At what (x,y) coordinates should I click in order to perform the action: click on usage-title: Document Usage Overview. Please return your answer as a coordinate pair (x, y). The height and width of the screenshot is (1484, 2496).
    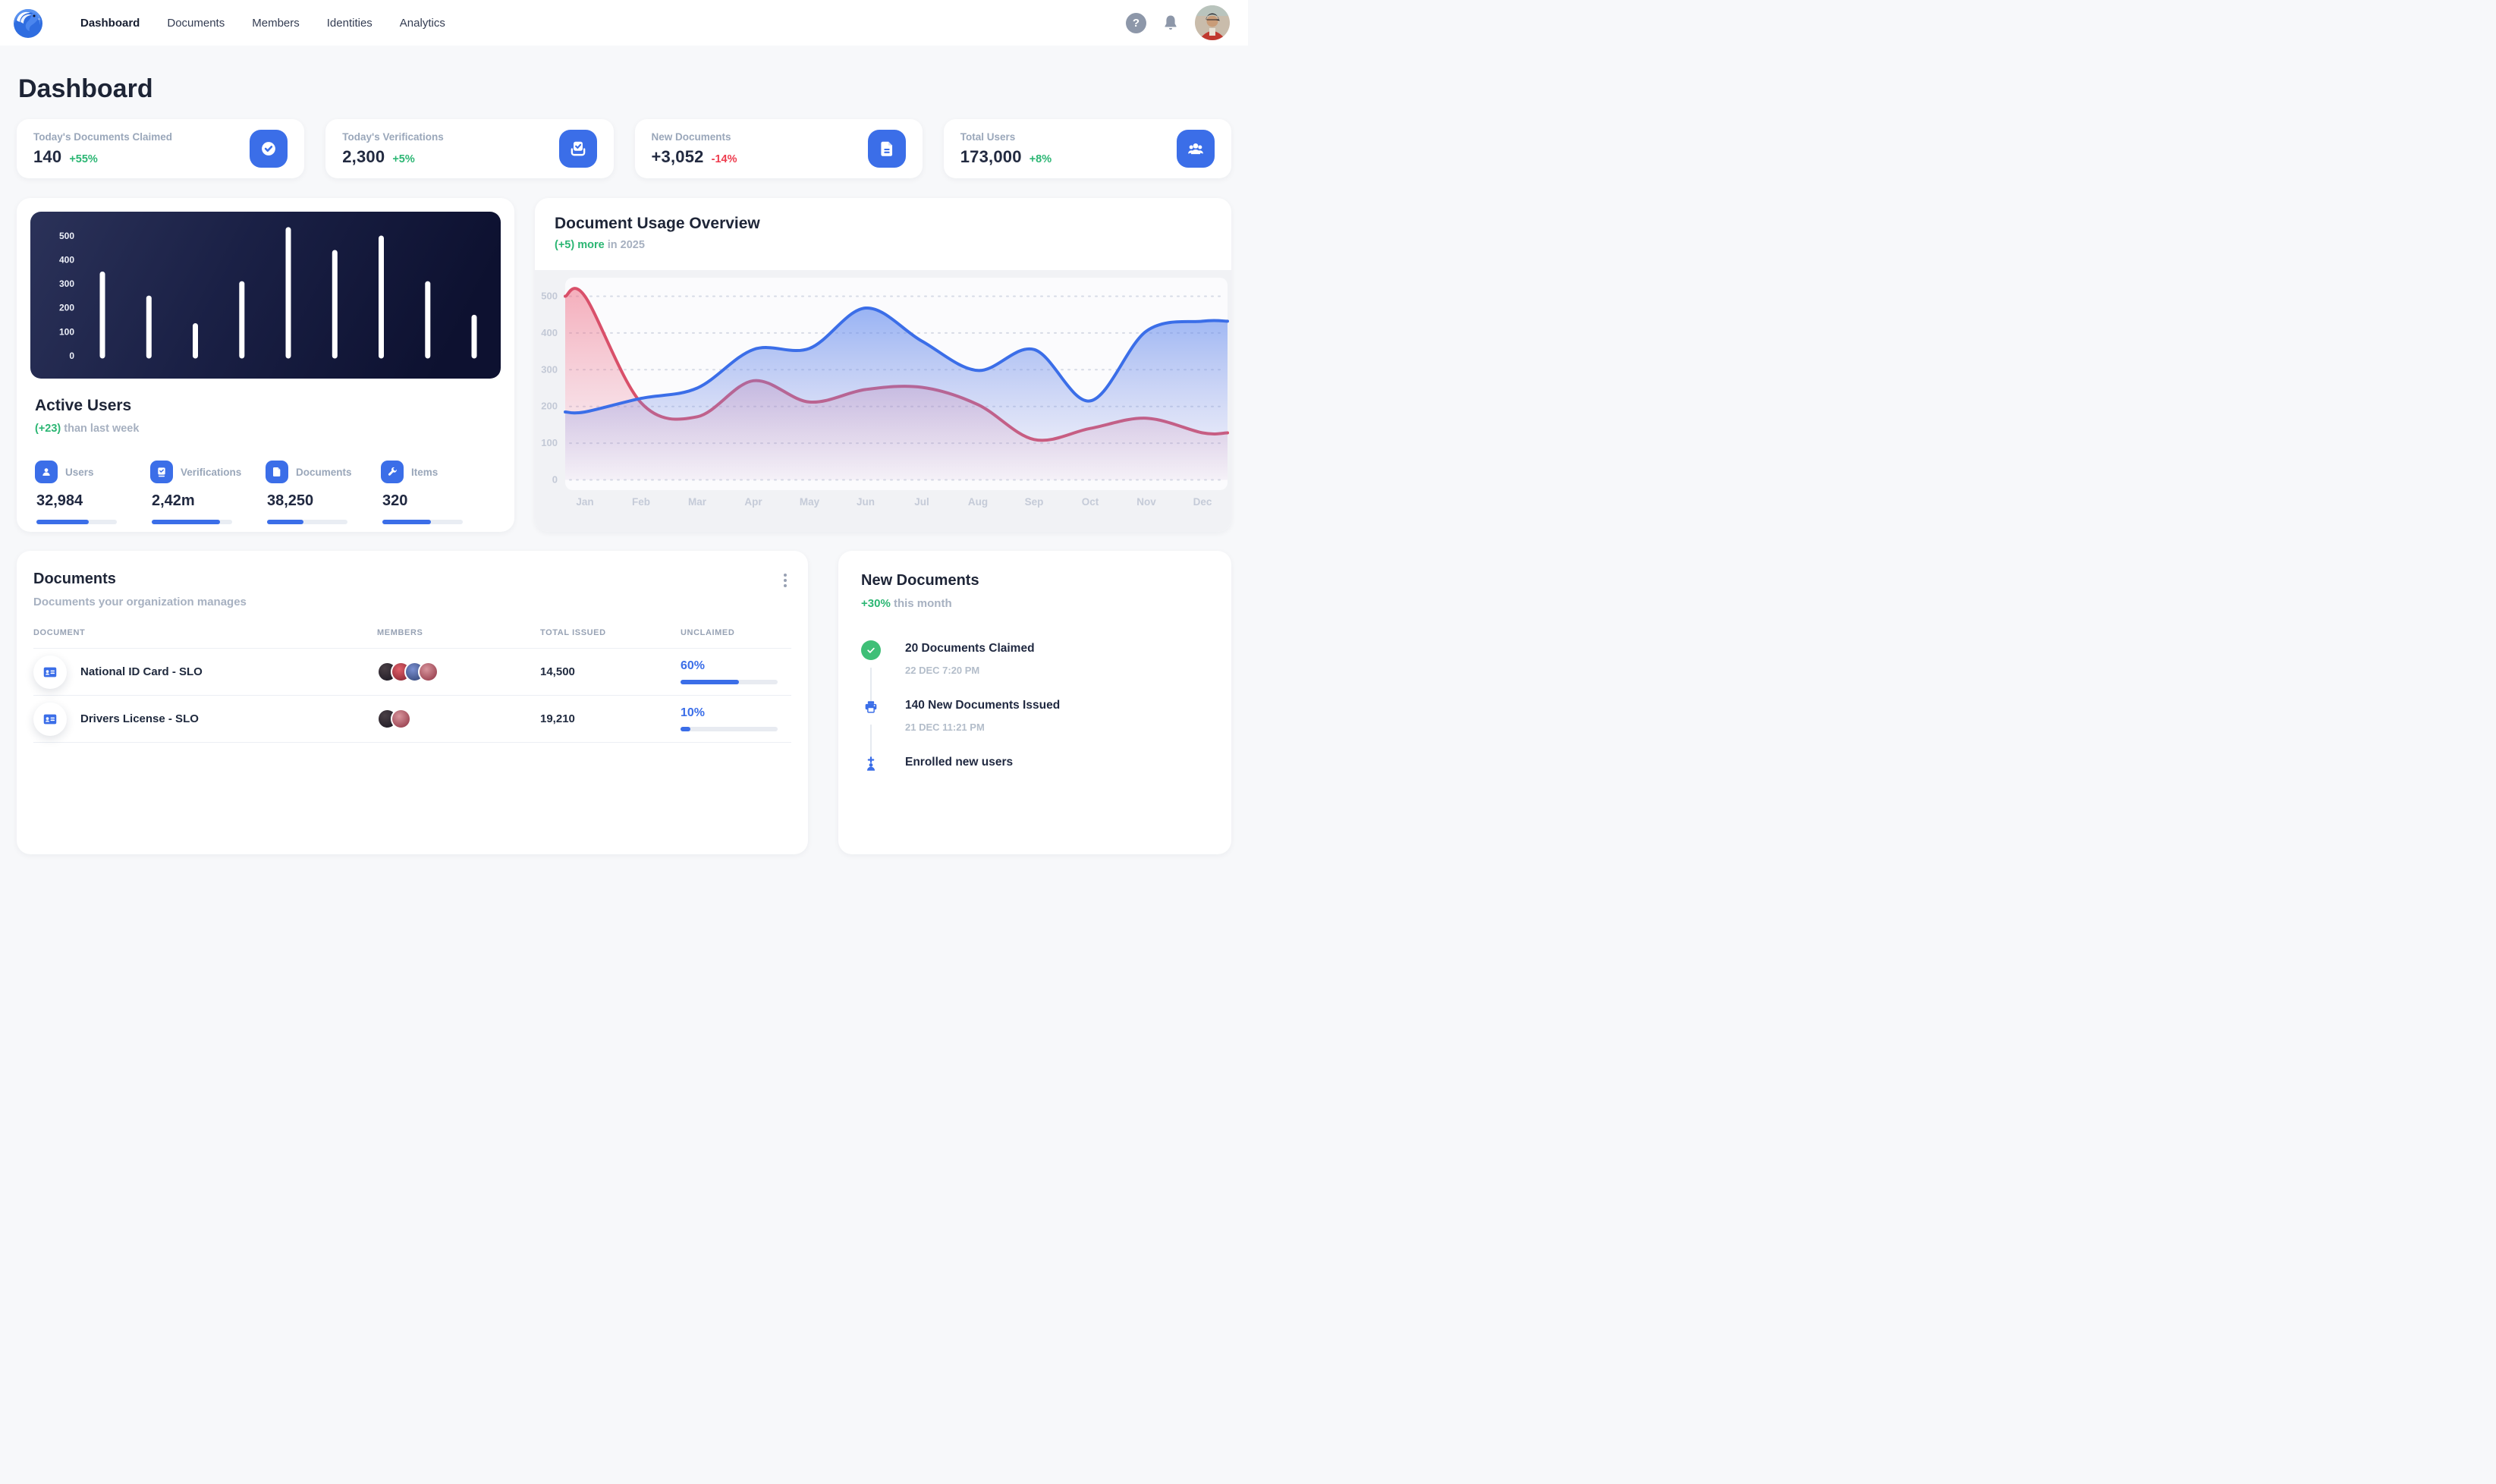
    Looking at the image, I should click on (658, 223).